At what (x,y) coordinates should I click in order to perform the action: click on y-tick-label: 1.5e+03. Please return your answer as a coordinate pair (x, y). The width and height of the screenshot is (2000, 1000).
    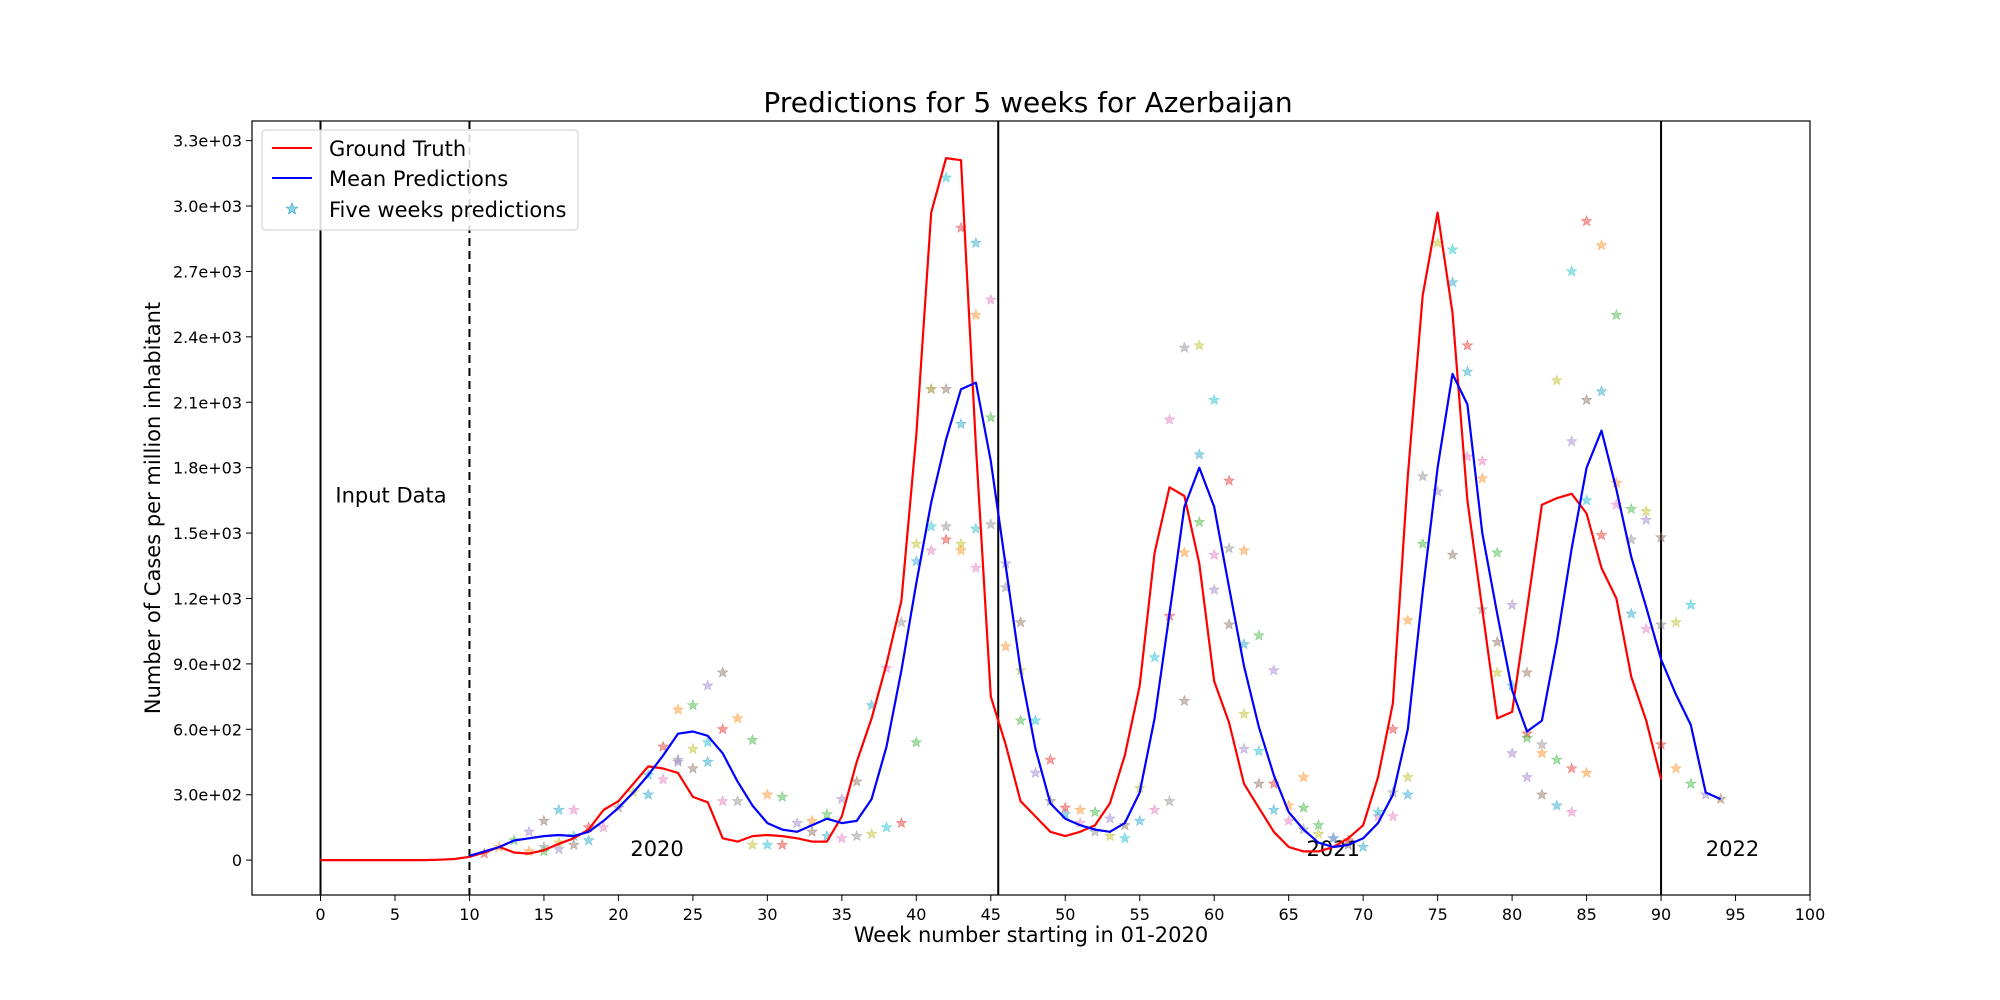
    Looking at the image, I should click on (207, 533).